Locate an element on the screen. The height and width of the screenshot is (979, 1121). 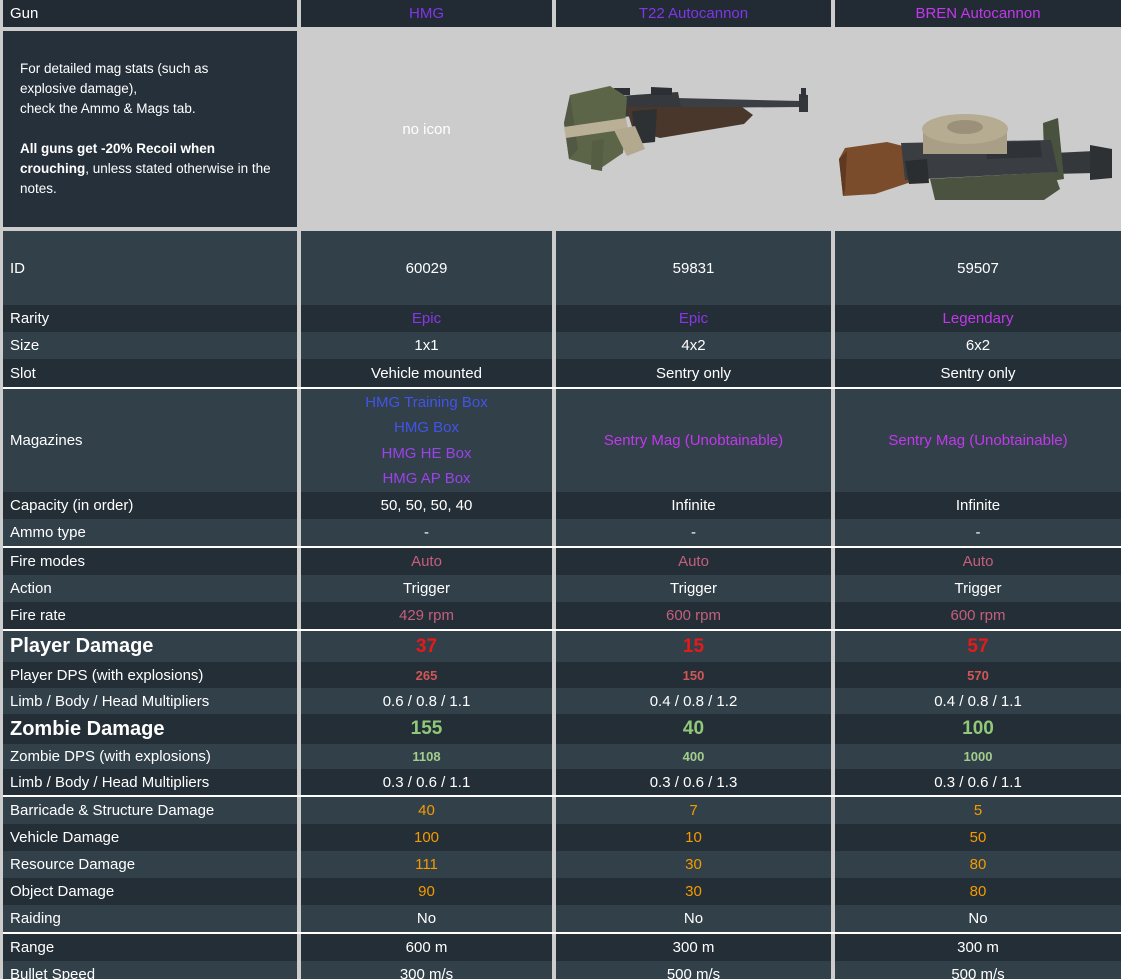
raiding-value-t22: No is located at coordinates (693, 918).